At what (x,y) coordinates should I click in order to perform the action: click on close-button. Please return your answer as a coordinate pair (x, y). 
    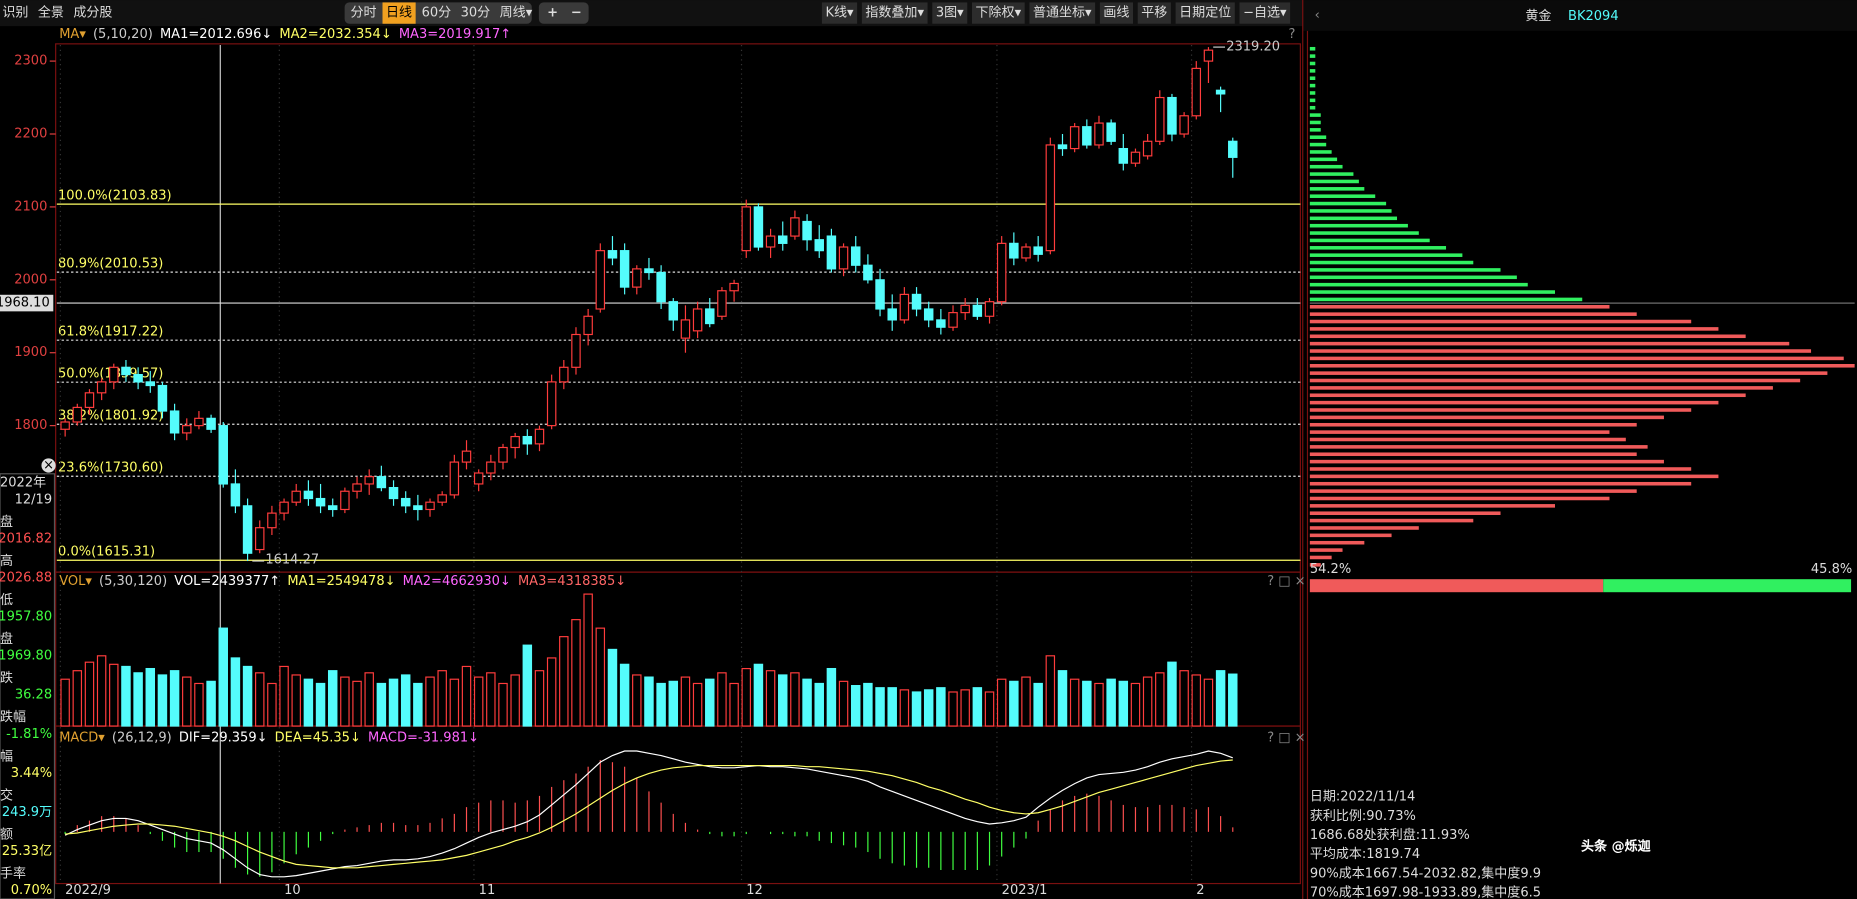
    Looking at the image, I should click on (48, 465).